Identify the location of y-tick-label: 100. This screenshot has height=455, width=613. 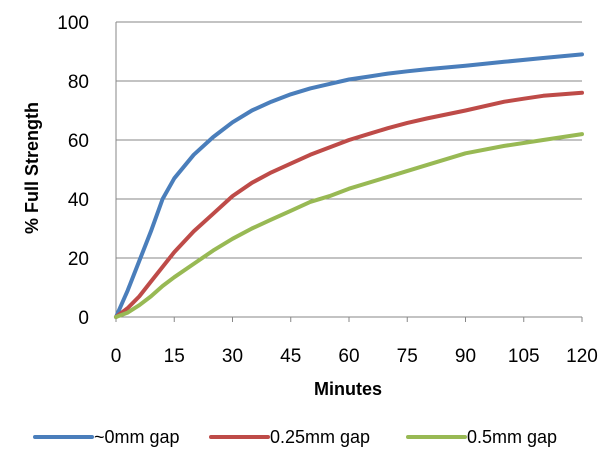
(73, 23).